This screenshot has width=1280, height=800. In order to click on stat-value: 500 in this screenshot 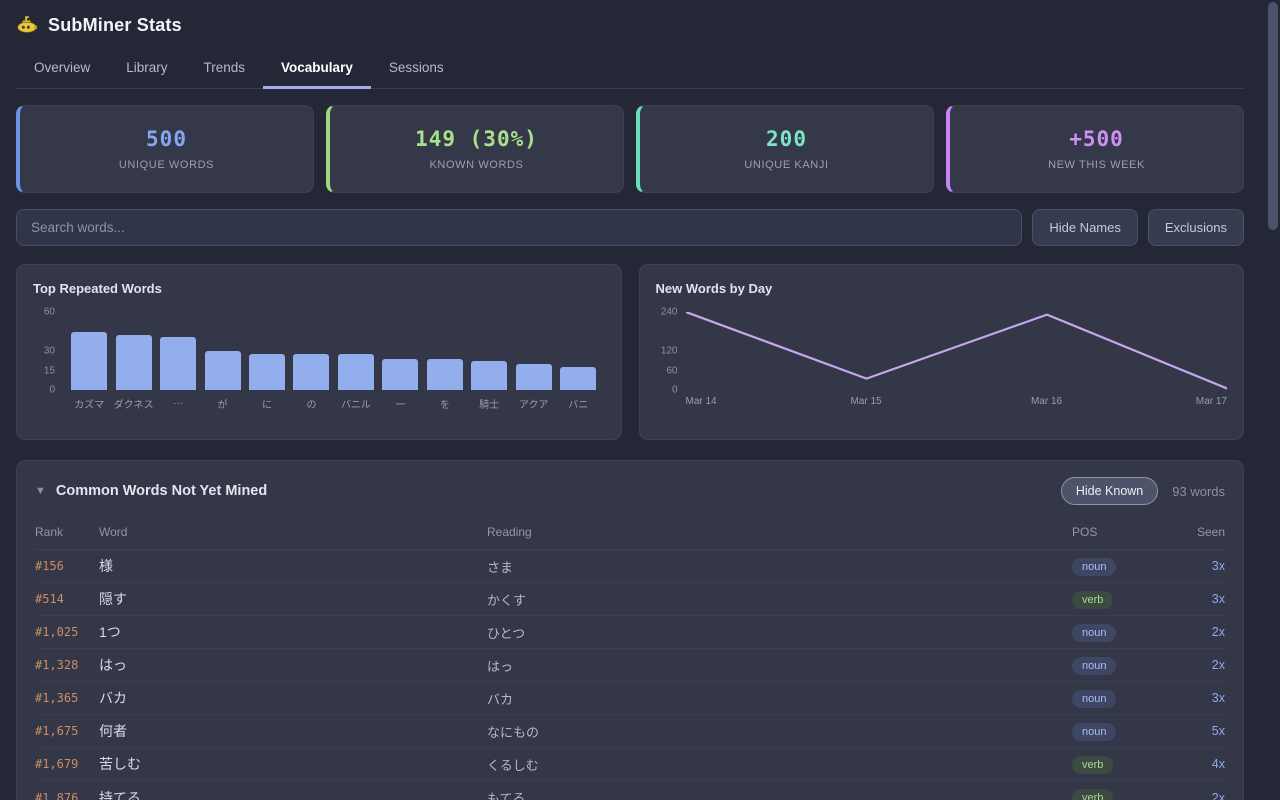, I will do `click(166, 139)`.